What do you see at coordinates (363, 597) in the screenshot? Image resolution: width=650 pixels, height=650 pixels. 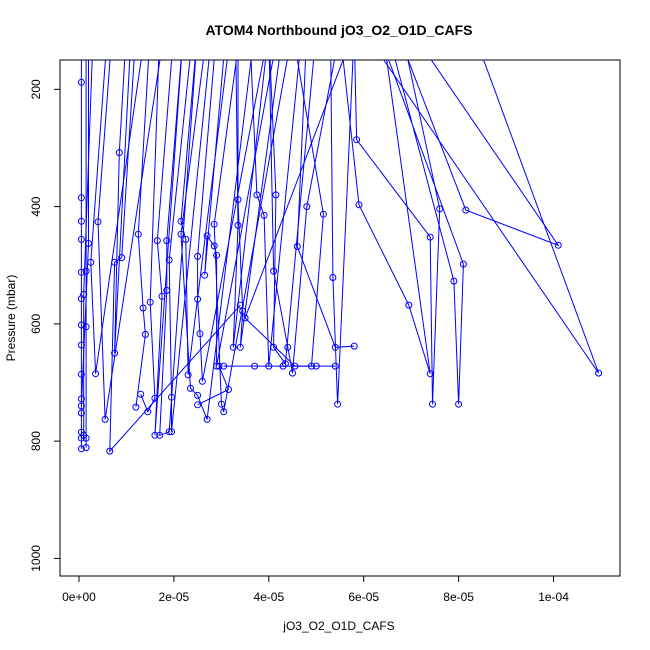 I see `x-tick-label: 6e-05` at bounding box center [363, 597].